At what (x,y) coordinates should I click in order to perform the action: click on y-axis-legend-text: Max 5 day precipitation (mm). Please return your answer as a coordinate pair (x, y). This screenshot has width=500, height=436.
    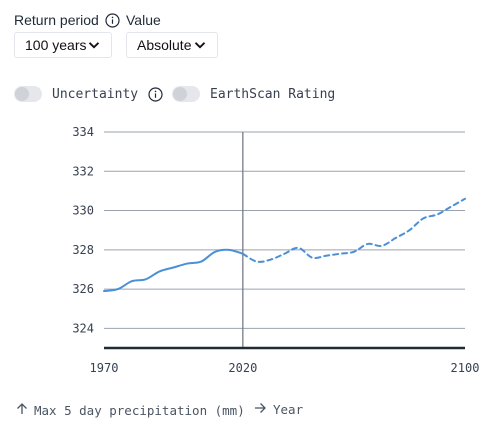
    Looking at the image, I should click on (139, 410).